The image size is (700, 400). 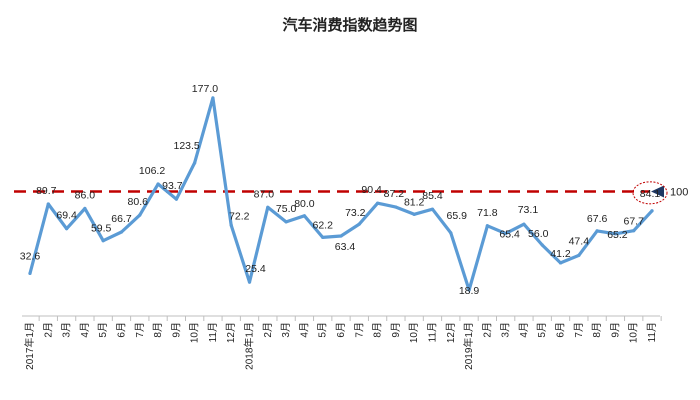 I want to click on data-label: 69.4, so click(x=66, y=216).